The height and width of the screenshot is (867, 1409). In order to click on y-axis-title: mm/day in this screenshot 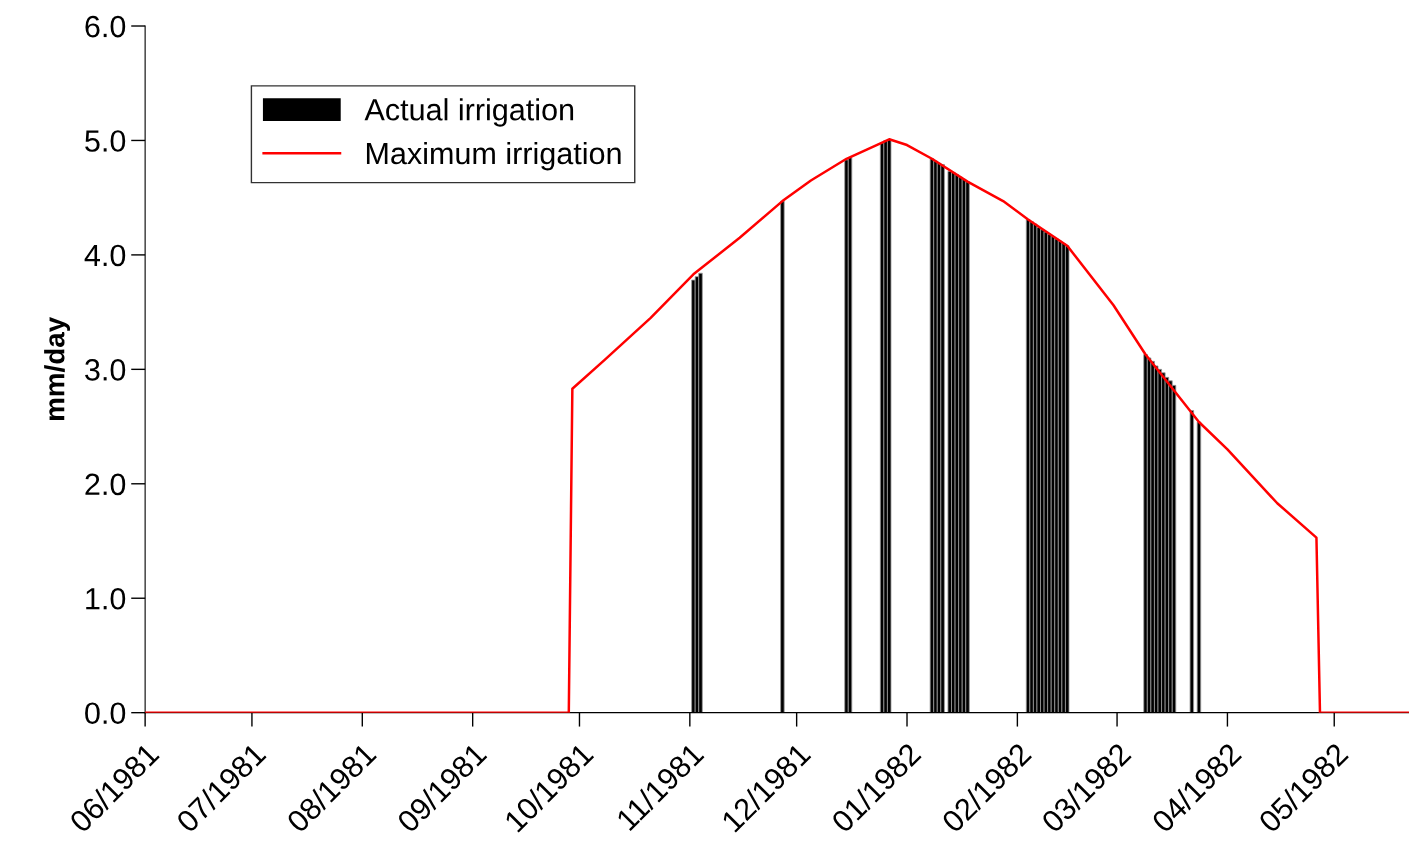, I will do `click(57, 368)`.